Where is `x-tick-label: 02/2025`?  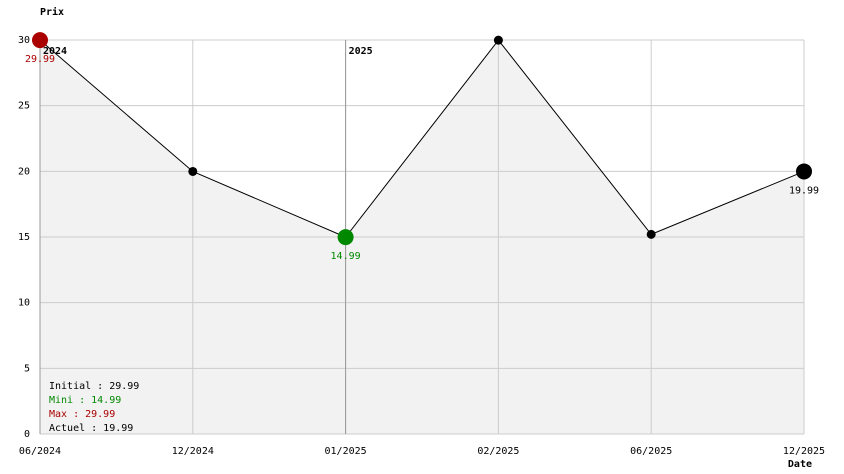
x-tick-label: 02/2025 is located at coordinates (498, 451).